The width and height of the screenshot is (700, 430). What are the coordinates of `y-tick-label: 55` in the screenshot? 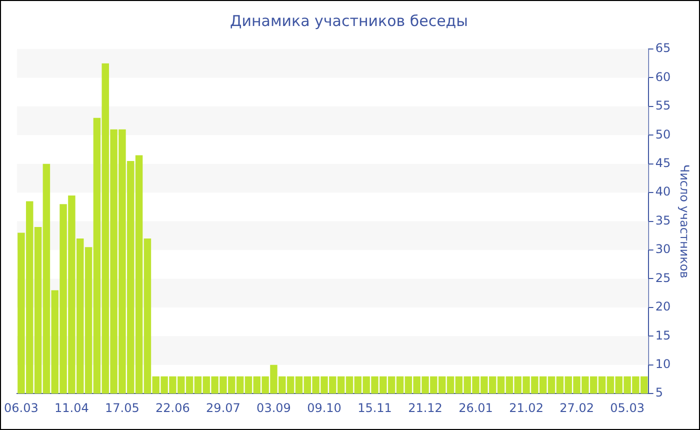 It's located at (663, 105).